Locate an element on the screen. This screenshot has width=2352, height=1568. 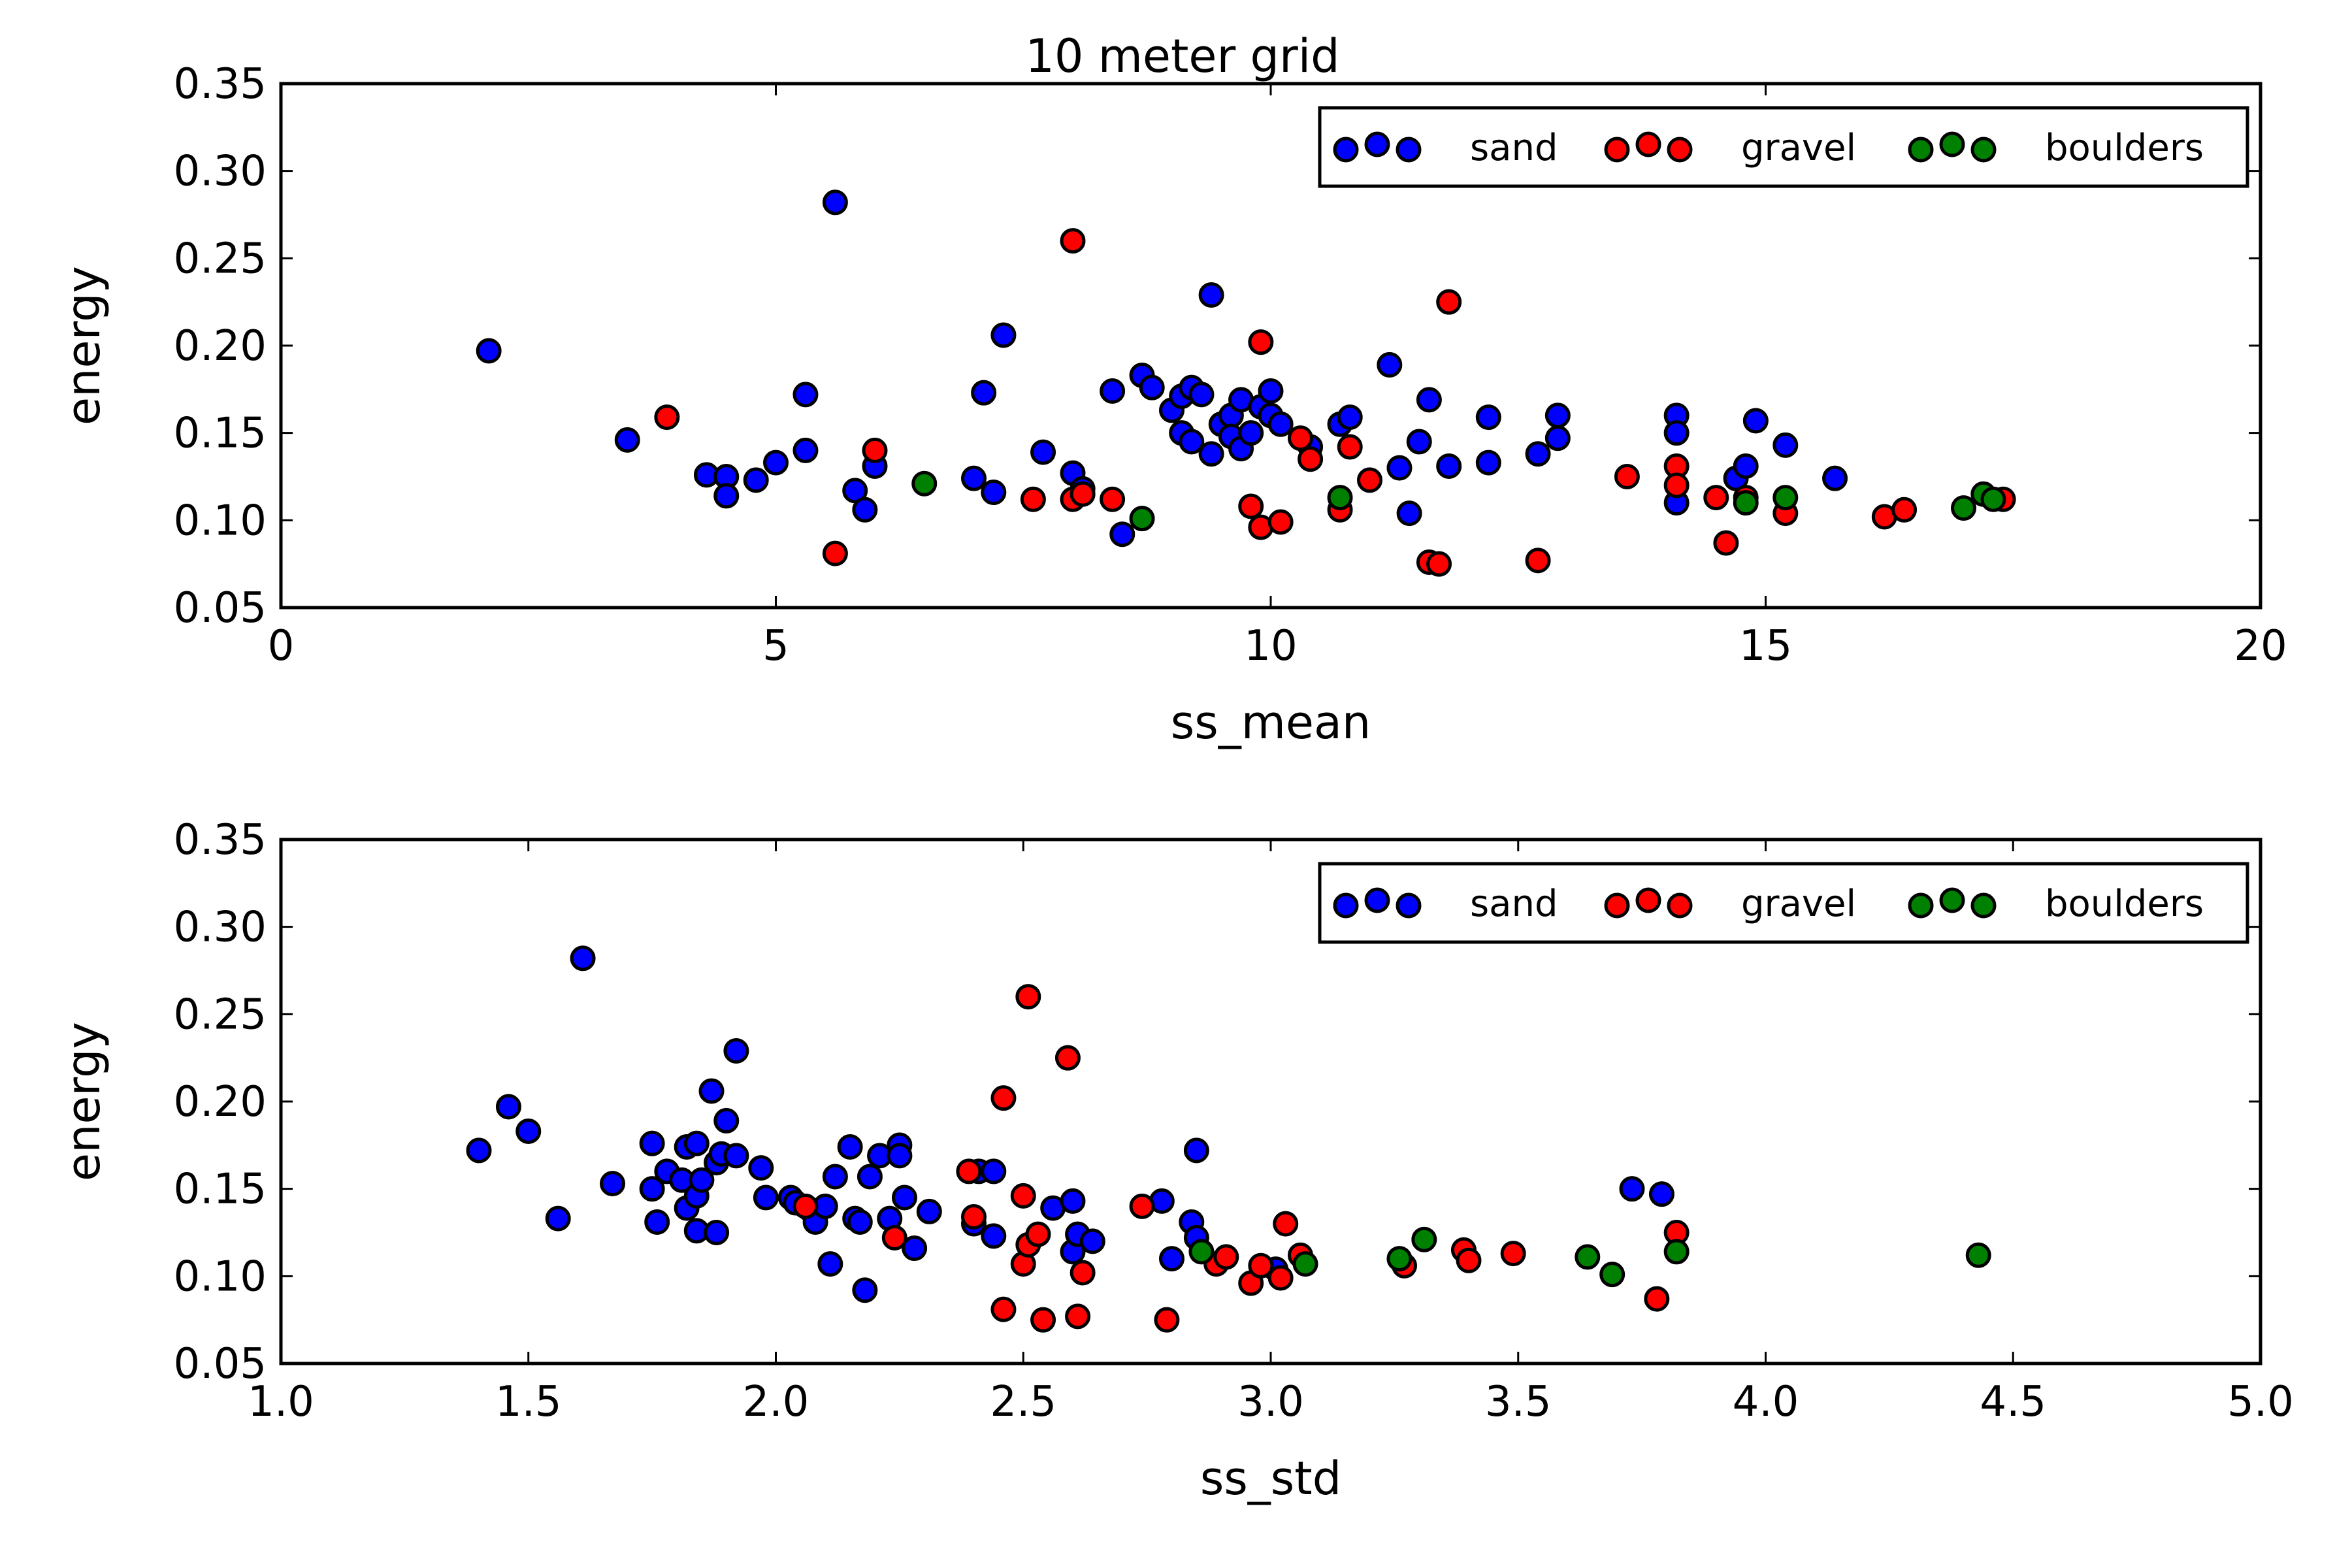
legend-label-sand: sand is located at coordinates (1514, 148).